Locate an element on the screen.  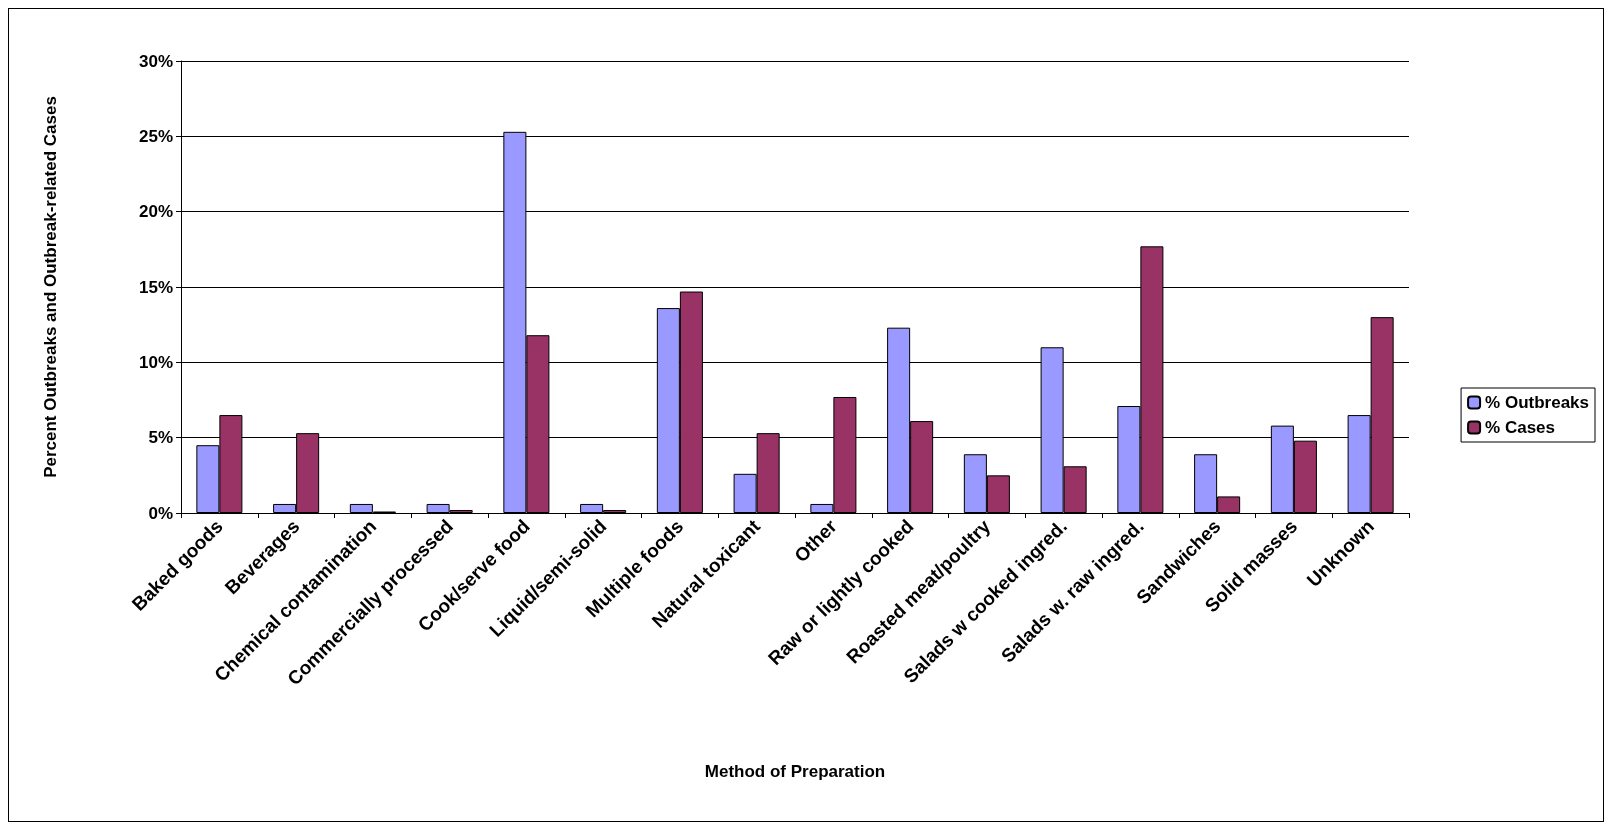
y-axis-title: Percent Outbreaks and Outbreak-related Cases is located at coordinates (50, 287).